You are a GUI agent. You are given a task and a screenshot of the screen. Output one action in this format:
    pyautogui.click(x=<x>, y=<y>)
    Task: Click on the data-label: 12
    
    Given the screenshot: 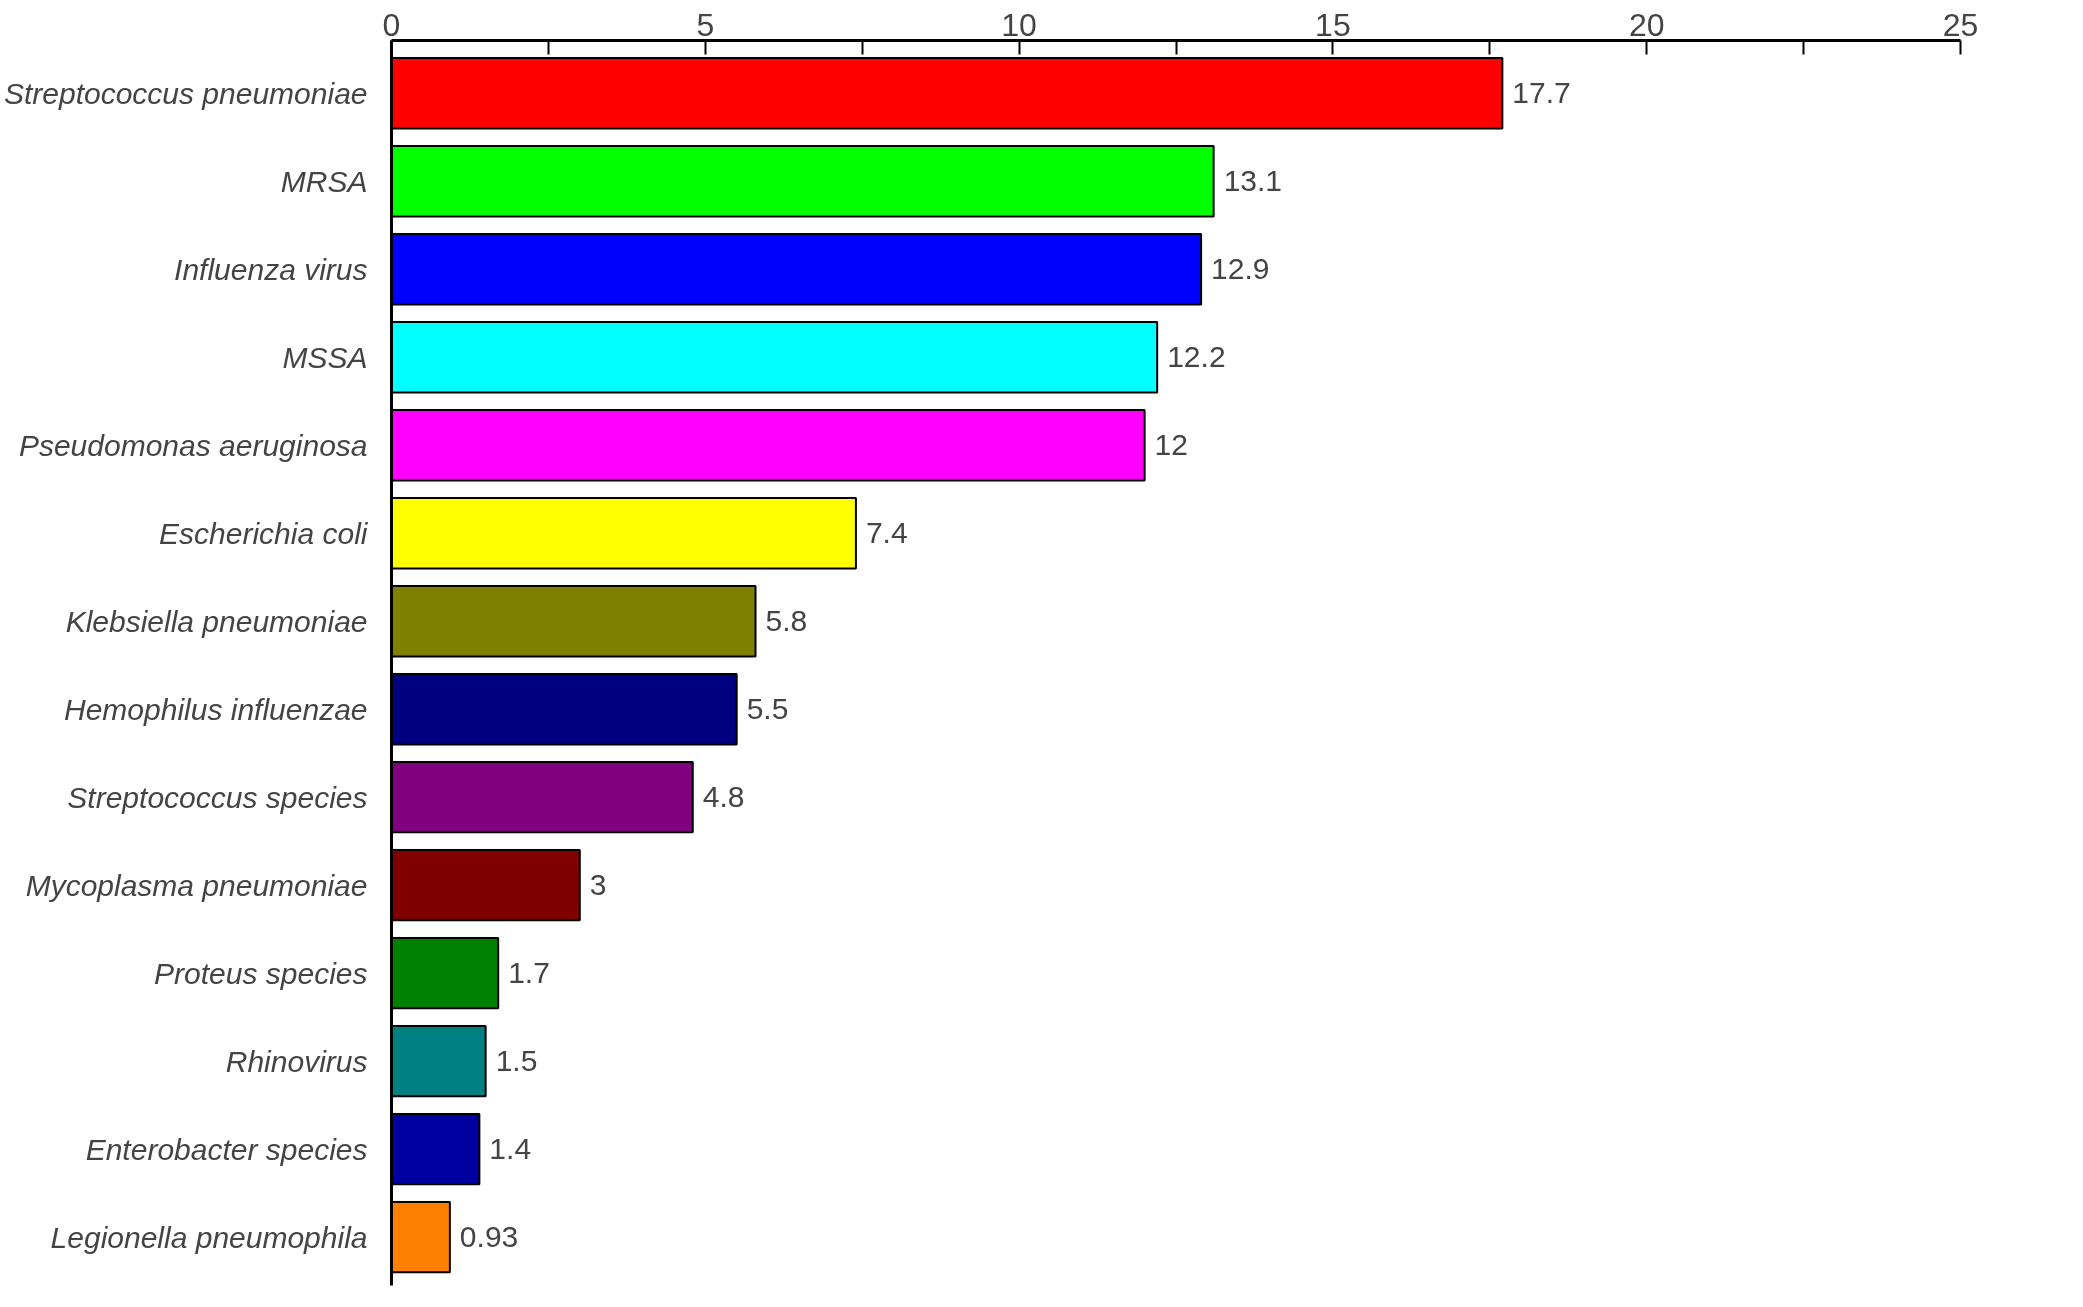 What is the action you would take?
    pyautogui.click(x=1171, y=445)
    